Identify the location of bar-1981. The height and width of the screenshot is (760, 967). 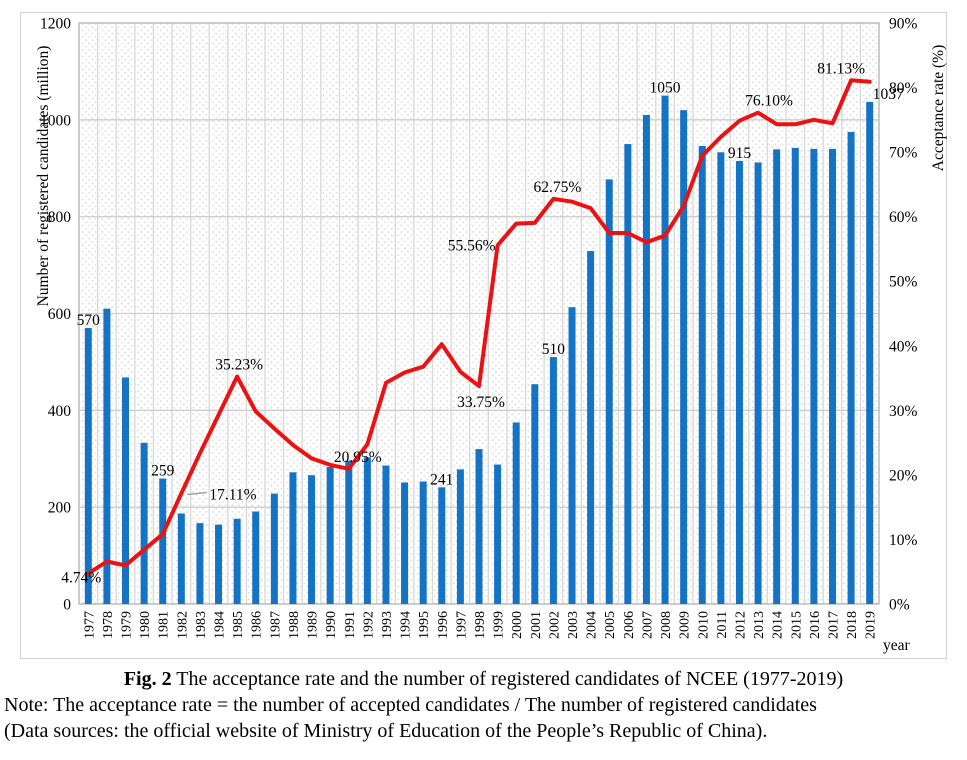
(163, 541).